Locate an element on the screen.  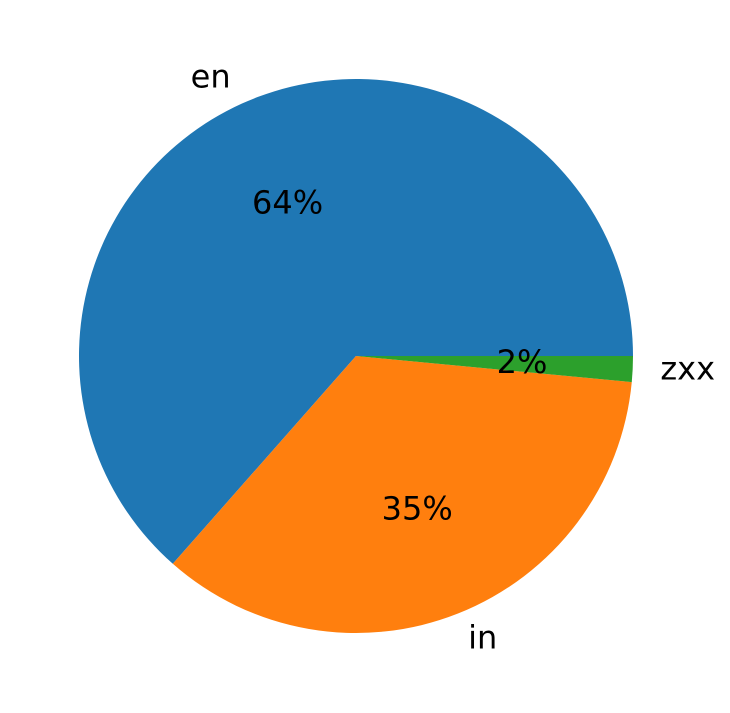
slice-percent-zxx: 2% is located at coordinates (522, 362).